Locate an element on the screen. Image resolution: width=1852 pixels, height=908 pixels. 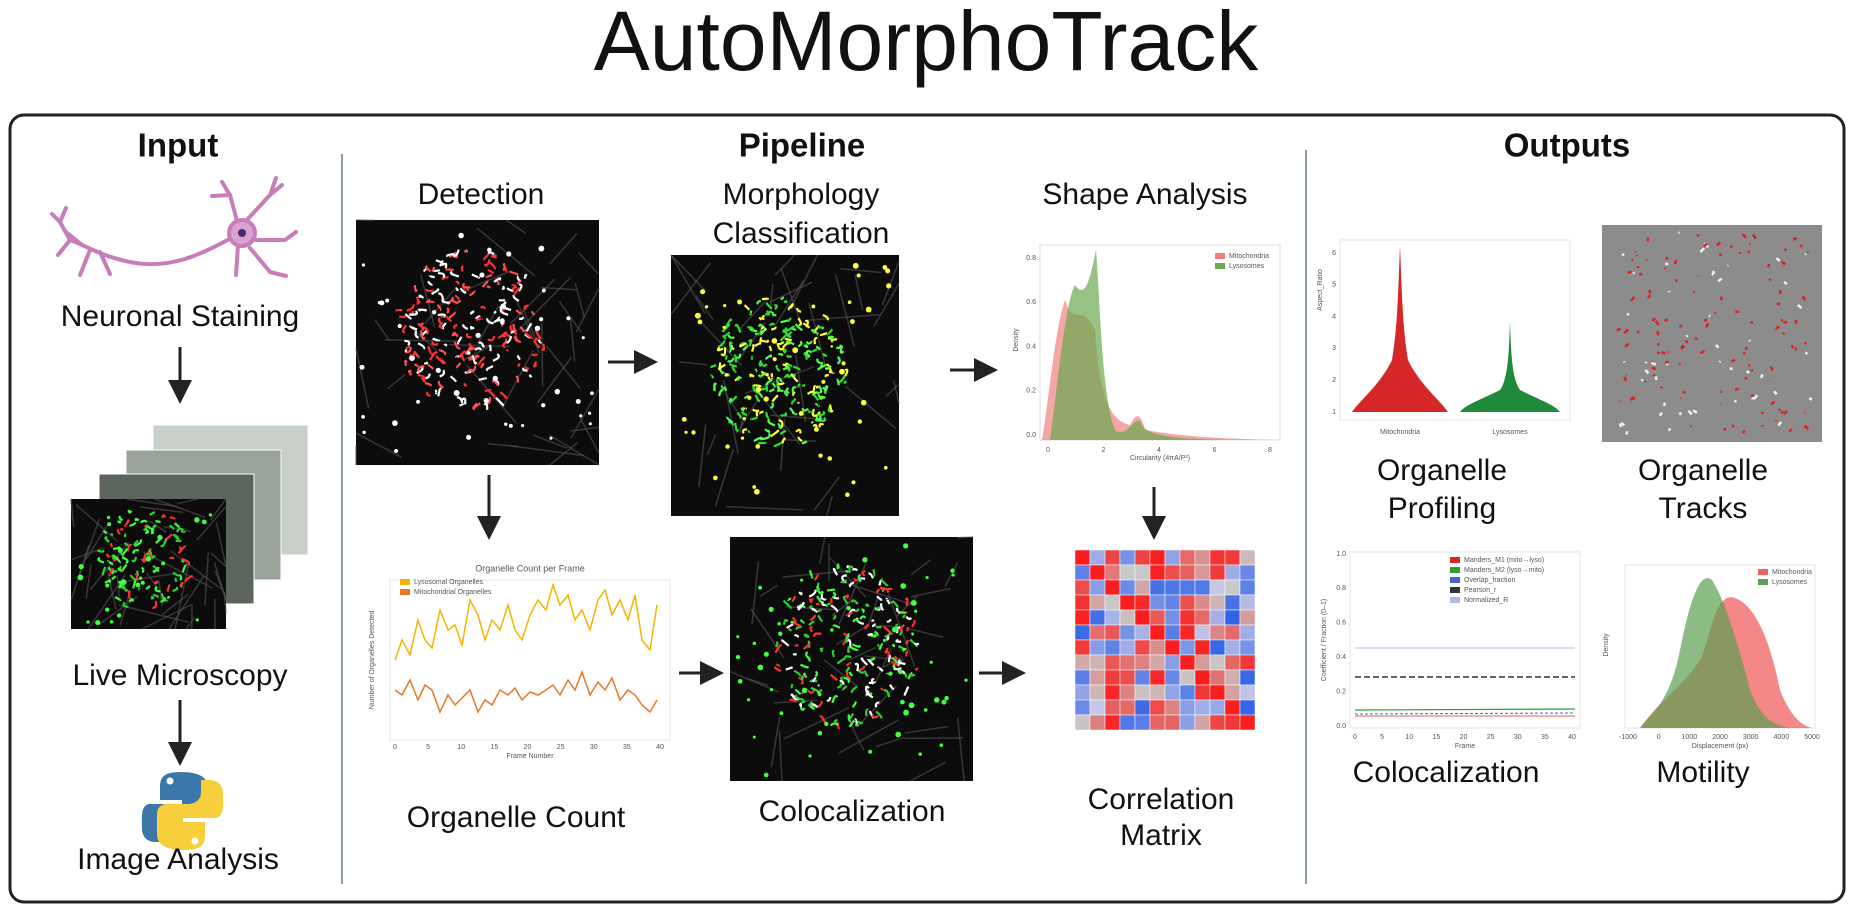
image-bg is located at coordinates (148, 564).